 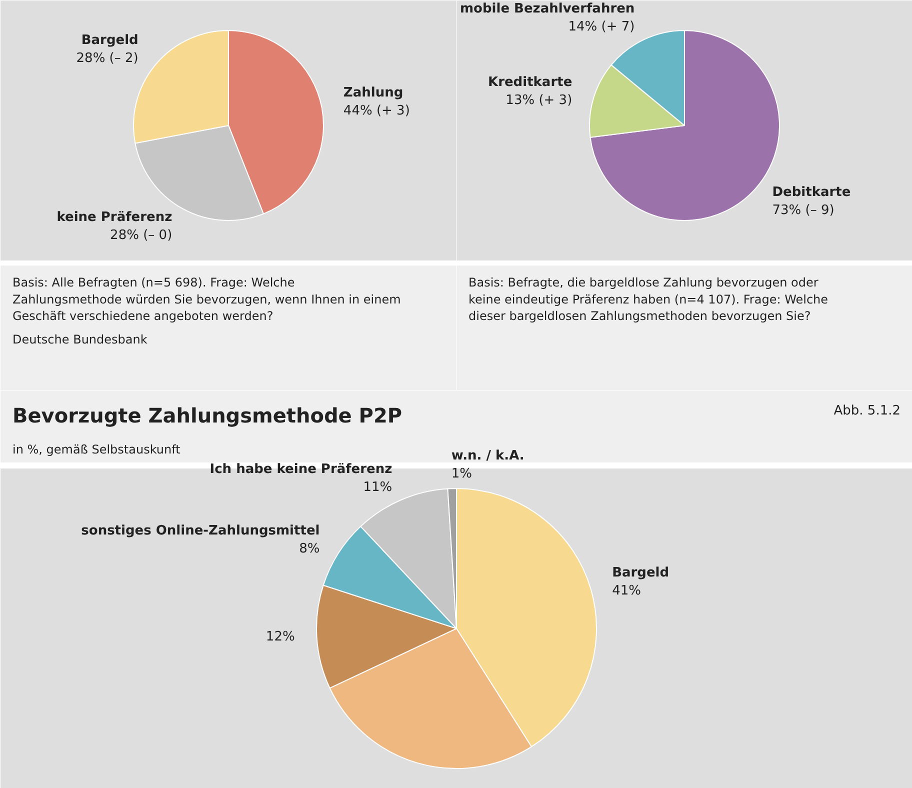 I want to click on data-label: 1%, so click(x=461, y=474).